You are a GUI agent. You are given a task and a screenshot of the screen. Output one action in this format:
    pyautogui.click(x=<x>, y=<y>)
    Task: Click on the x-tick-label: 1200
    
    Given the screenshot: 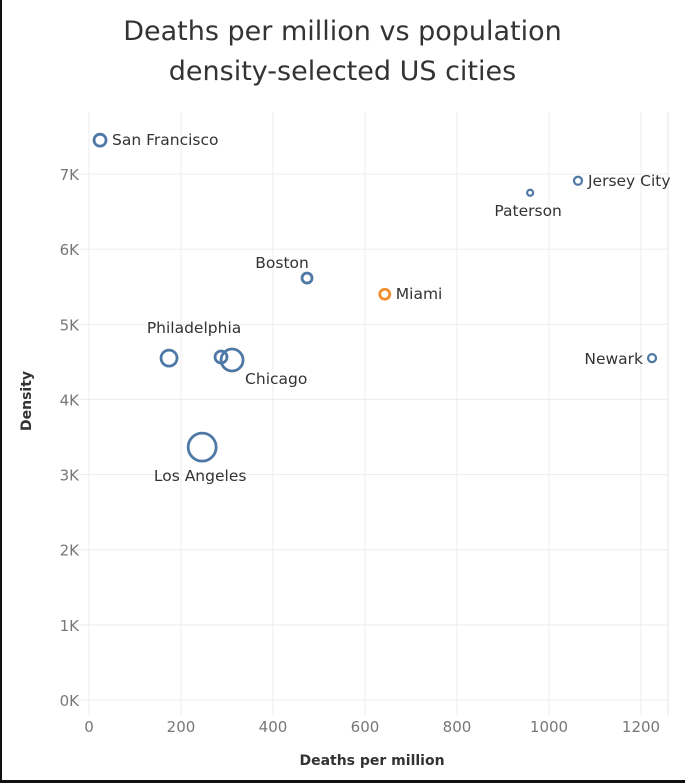 What is the action you would take?
    pyautogui.click(x=641, y=727)
    